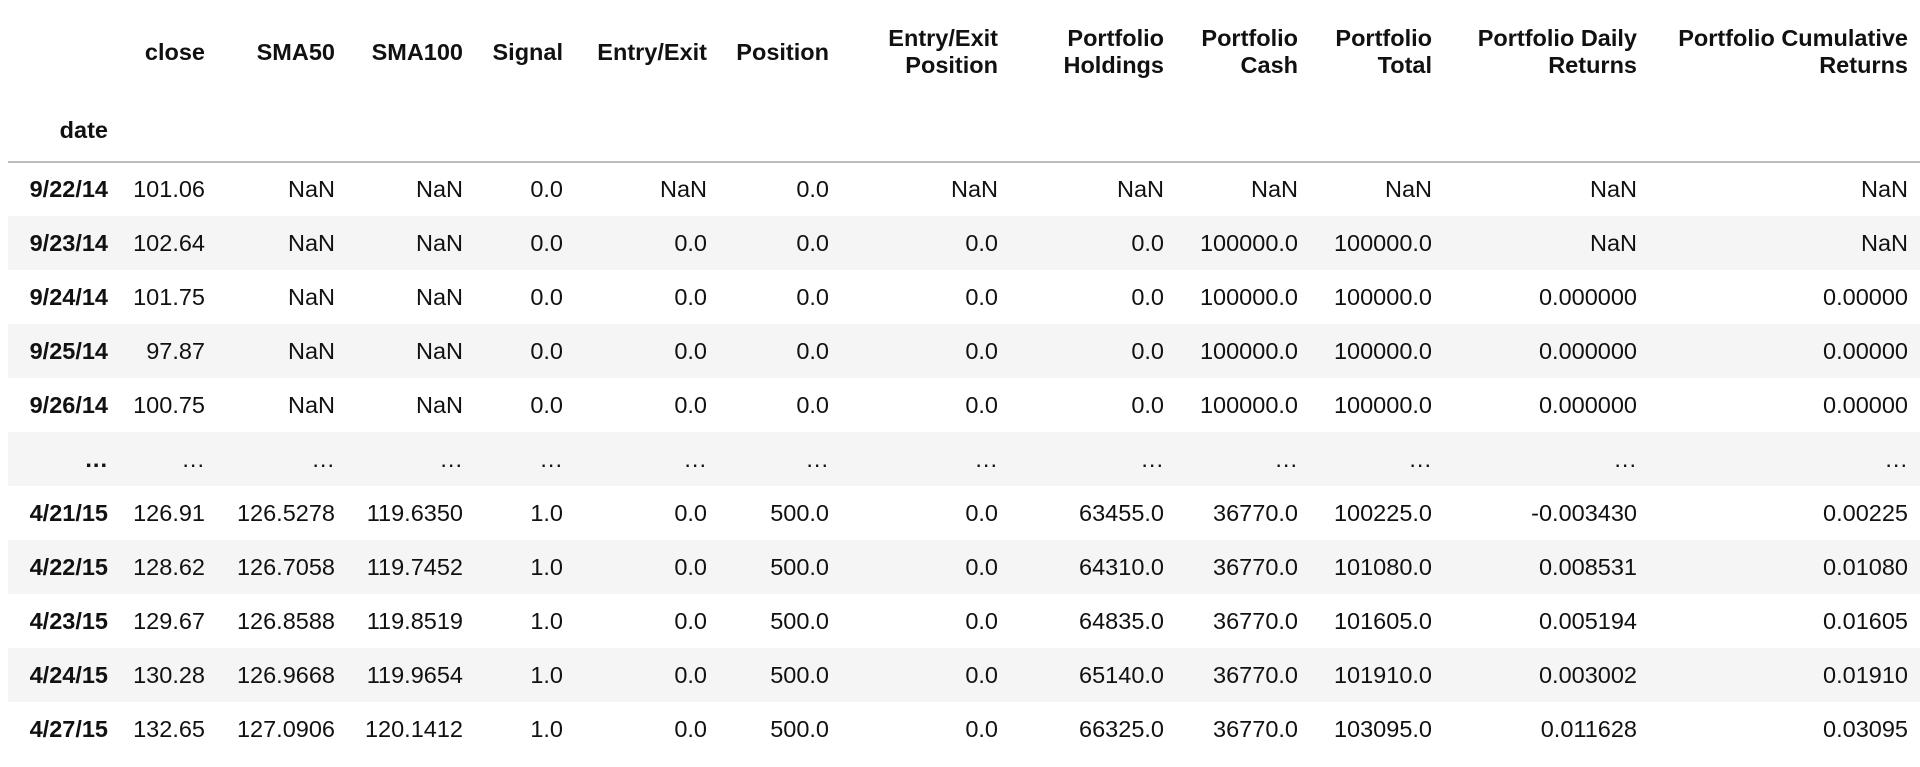 The image size is (1920, 767). Describe the element at coordinates (64, 52) in the screenshot. I see `index-header-blank` at that location.